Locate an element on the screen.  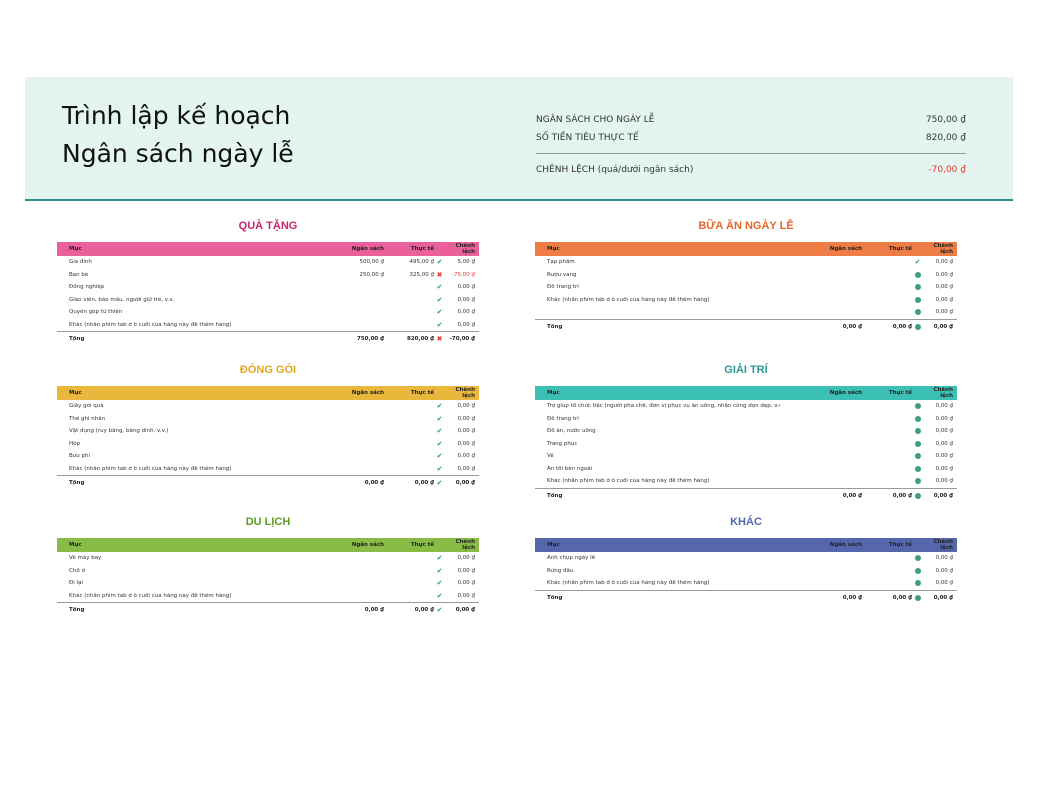
table-row: Tạp phẩm ✔ 0,00 ₫ is located at coordinates (746, 262).